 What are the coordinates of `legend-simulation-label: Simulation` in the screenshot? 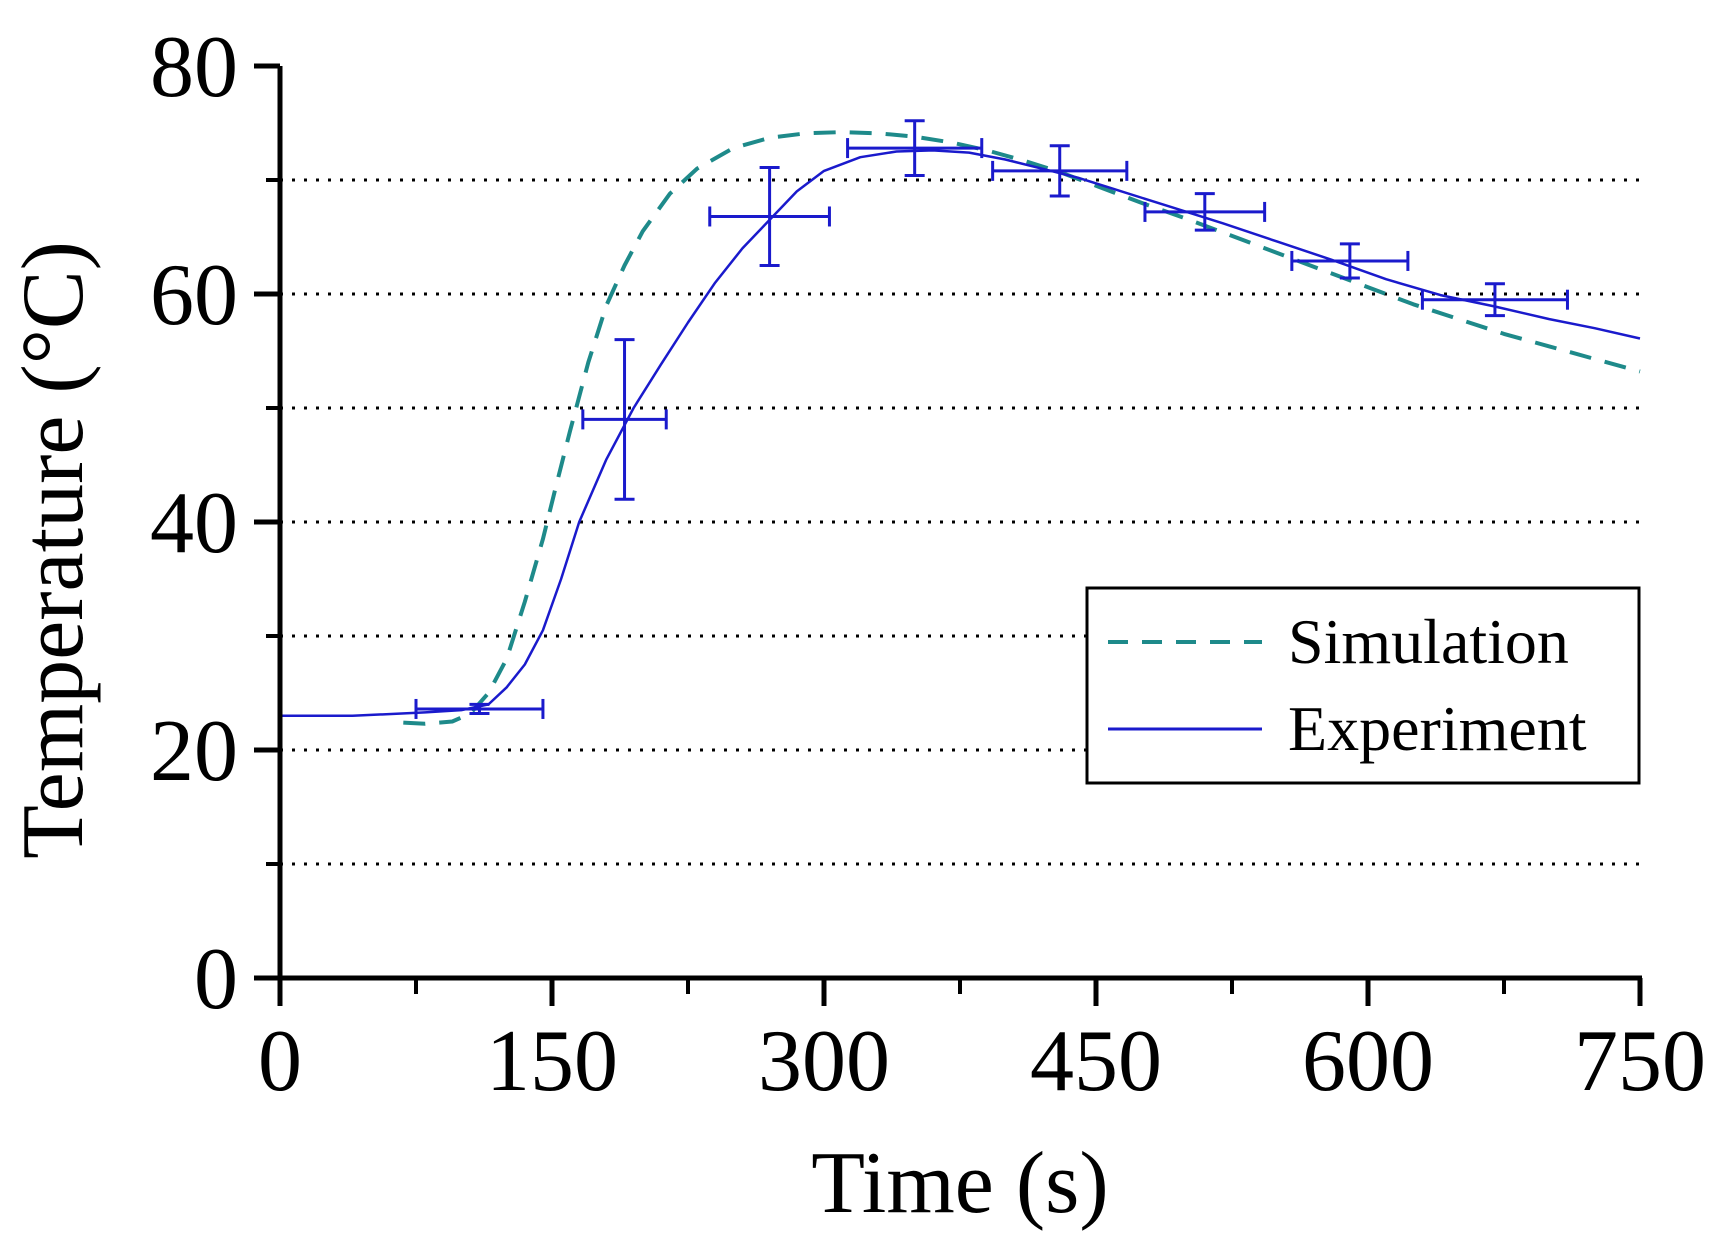 It's located at (1428, 641).